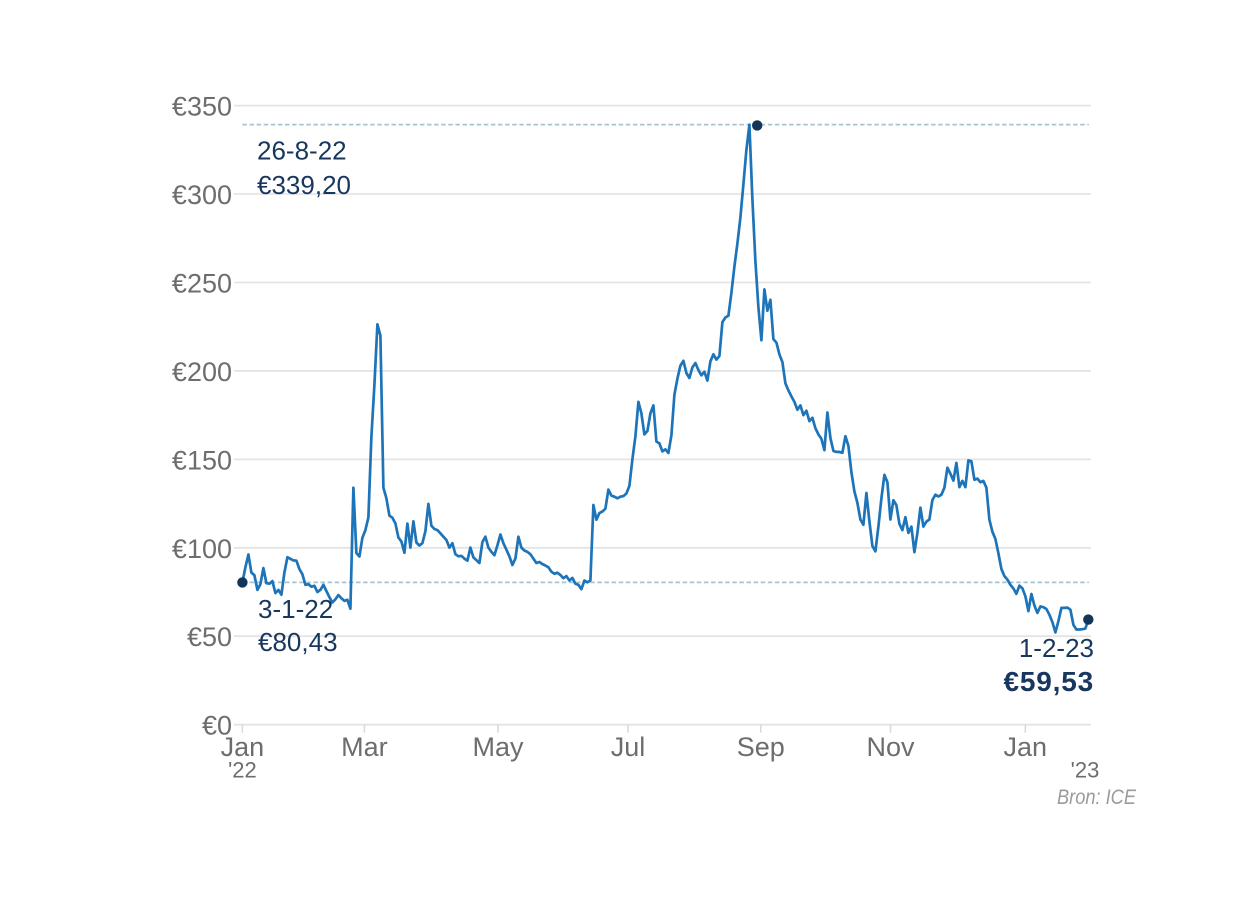 This screenshot has height=918, width=1250. What do you see at coordinates (302, 151) in the screenshot?
I see `svg-text: 26-8-22` at bounding box center [302, 151].